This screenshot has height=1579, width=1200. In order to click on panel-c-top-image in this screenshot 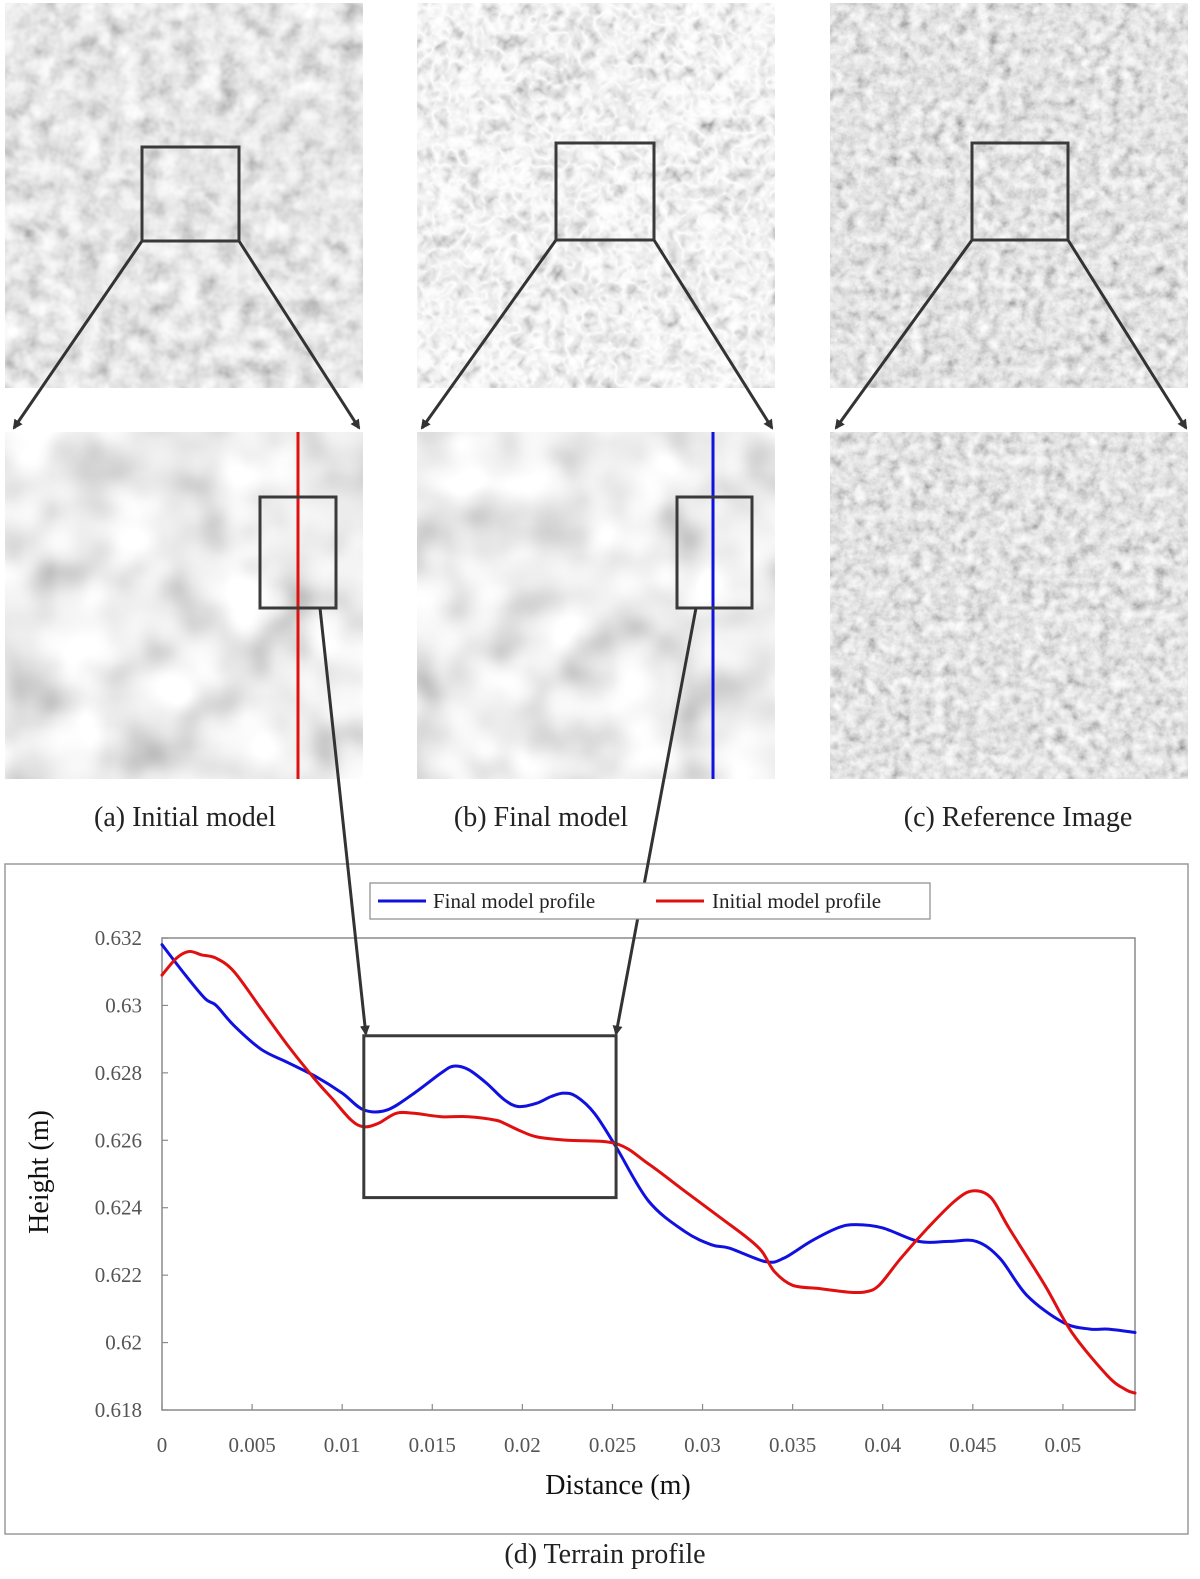, I will do `click(1009, 195)`.